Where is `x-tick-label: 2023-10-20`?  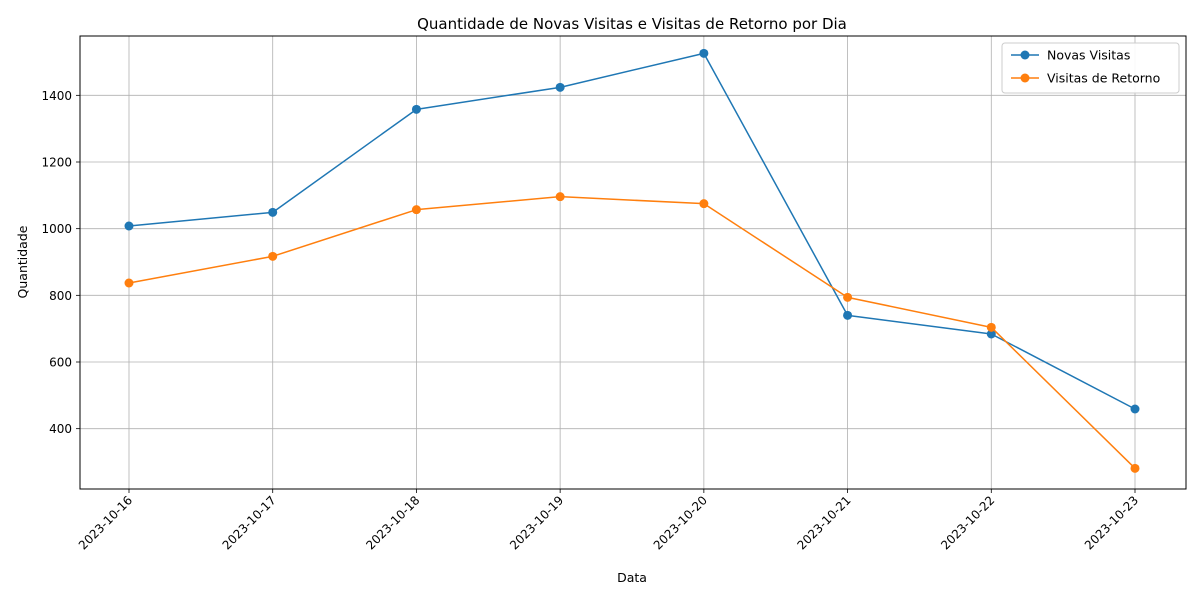
x-tick-label: 2023-10-20 is located at coordinates (680, 522).